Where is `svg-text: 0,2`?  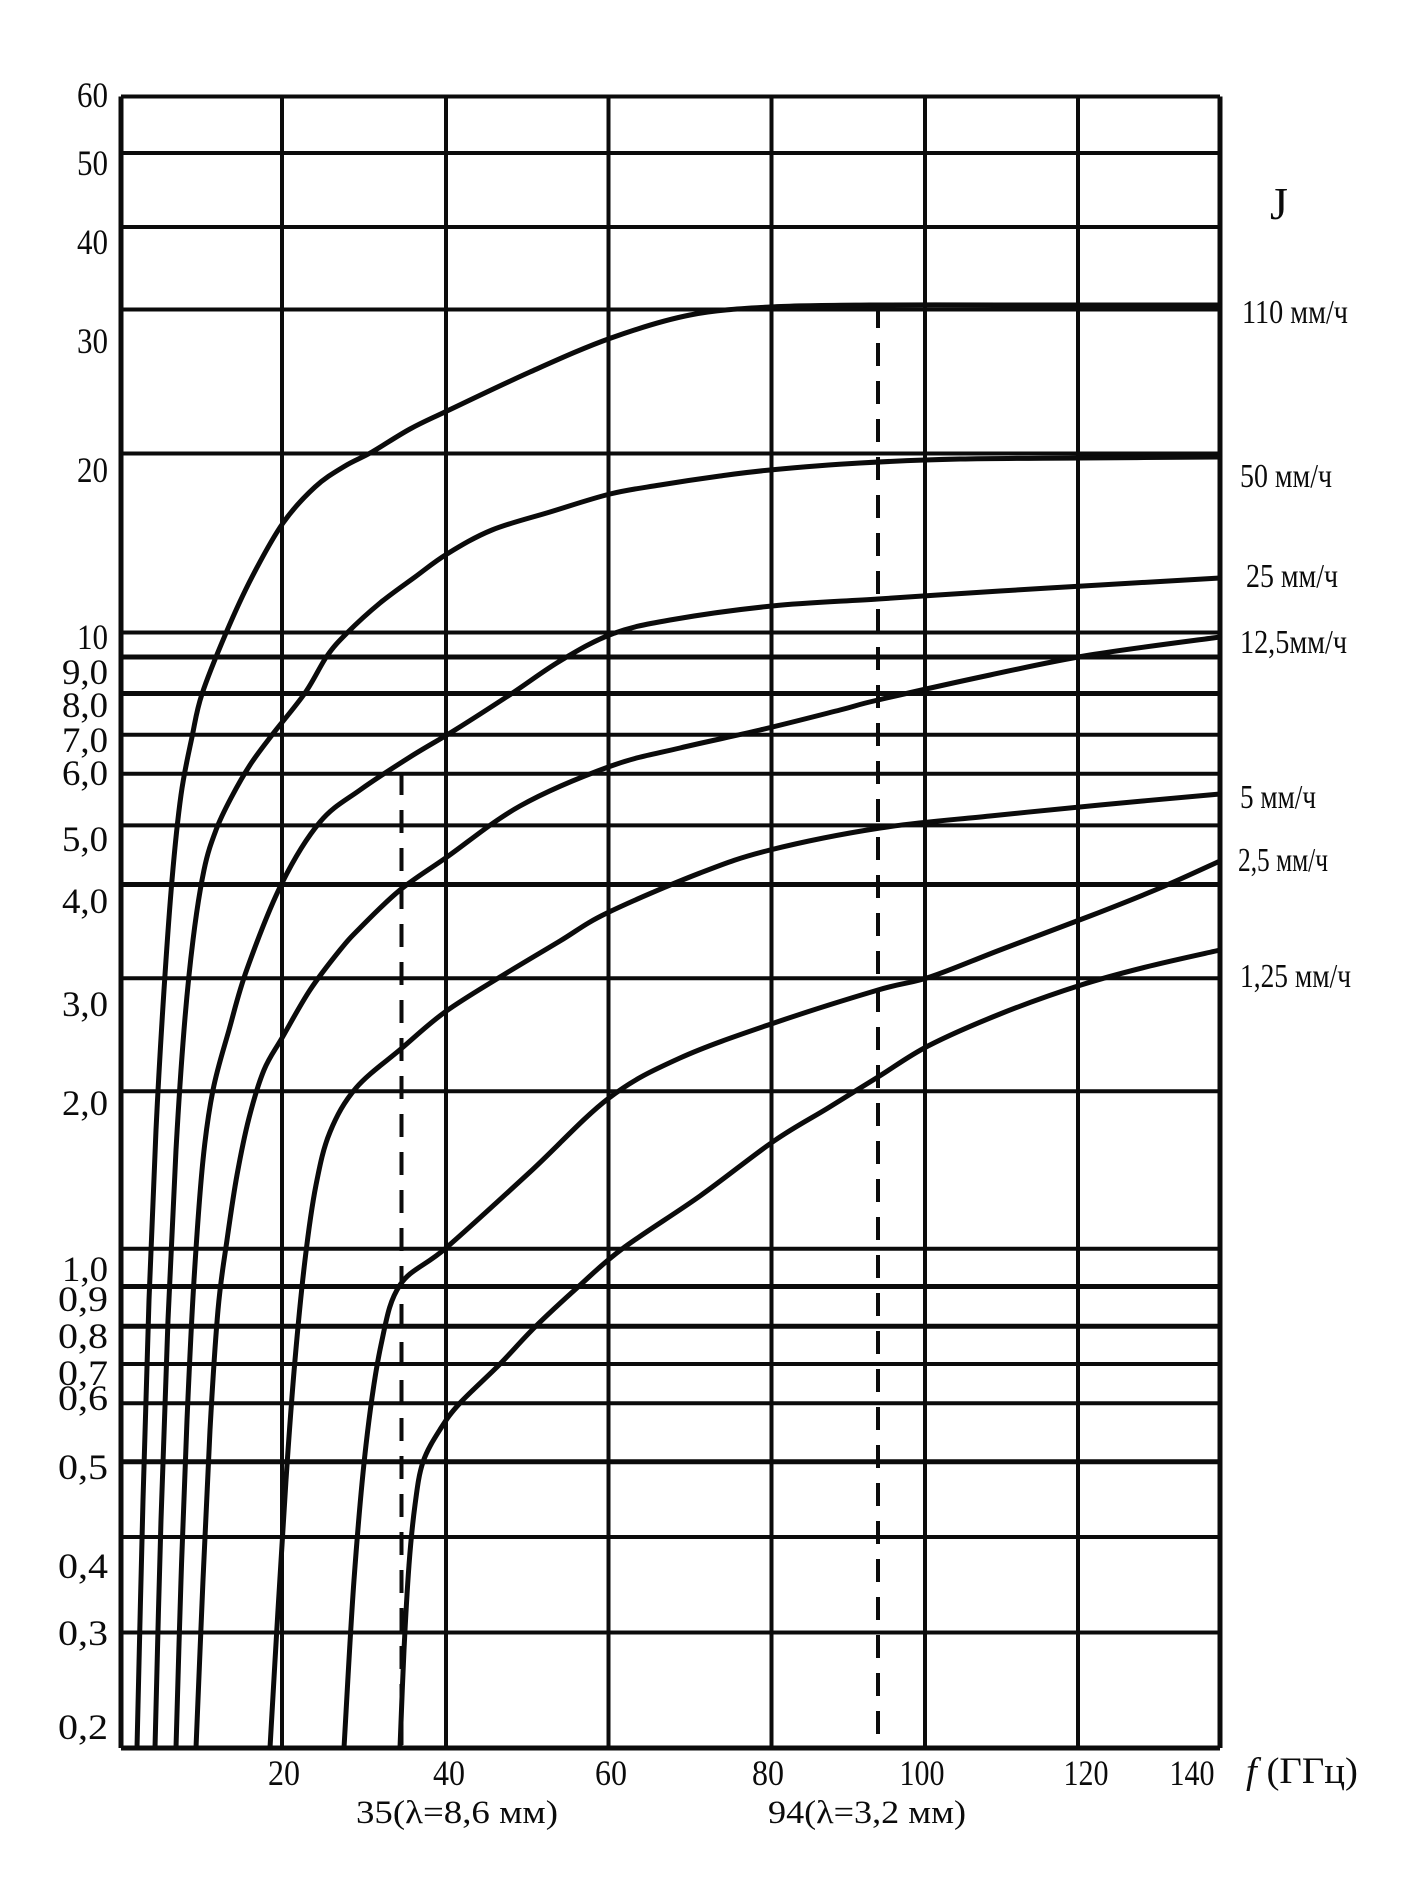
svg-text: 0,2 is located at coordinates (83, 1727).